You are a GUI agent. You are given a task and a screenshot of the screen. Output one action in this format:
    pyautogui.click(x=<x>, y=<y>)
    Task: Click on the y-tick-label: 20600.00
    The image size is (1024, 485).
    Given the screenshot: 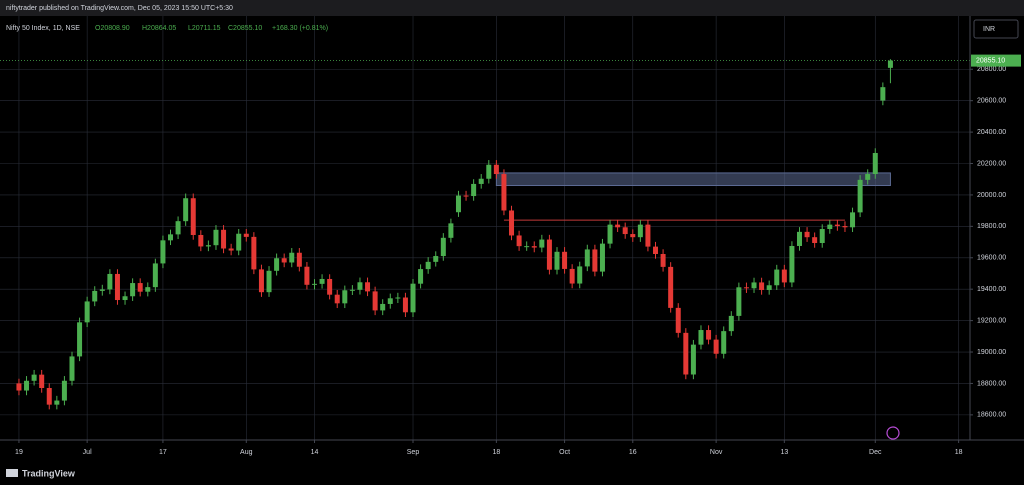 What is the action you would take?
    pyautogui.click(x=991, y=101)
    